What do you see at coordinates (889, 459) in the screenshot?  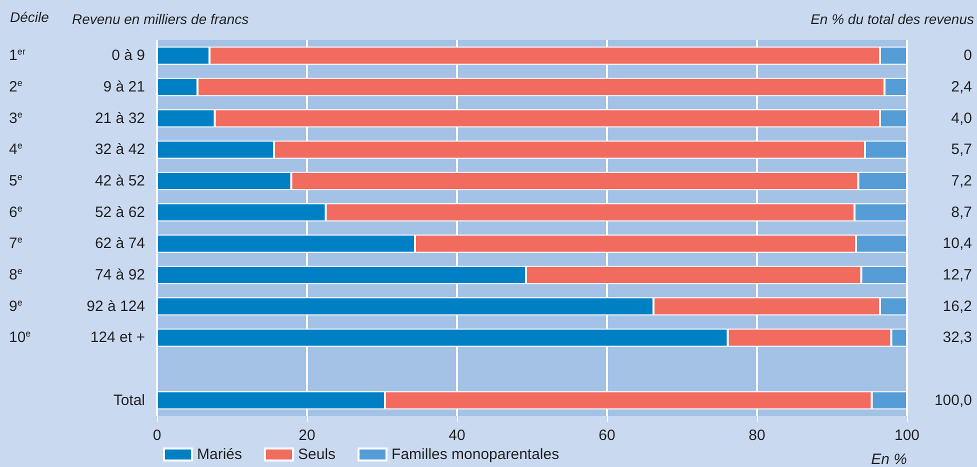 I see `x-axis-title: En %` at bounding box center [889, 459].